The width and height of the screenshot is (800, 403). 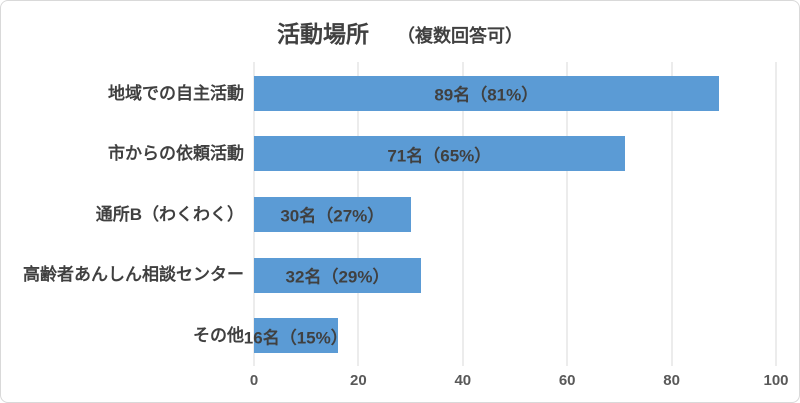 I want to click on bar-value-label: 89名（81%）, so click(x=486, y=95).